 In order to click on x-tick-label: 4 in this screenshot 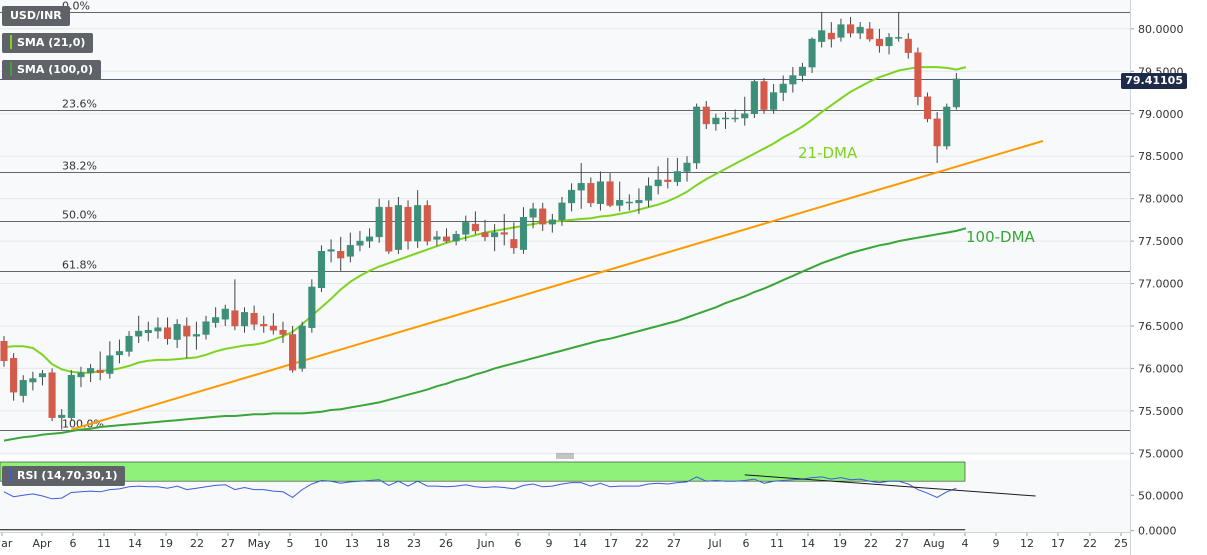, I will do `click(965, 543)`.